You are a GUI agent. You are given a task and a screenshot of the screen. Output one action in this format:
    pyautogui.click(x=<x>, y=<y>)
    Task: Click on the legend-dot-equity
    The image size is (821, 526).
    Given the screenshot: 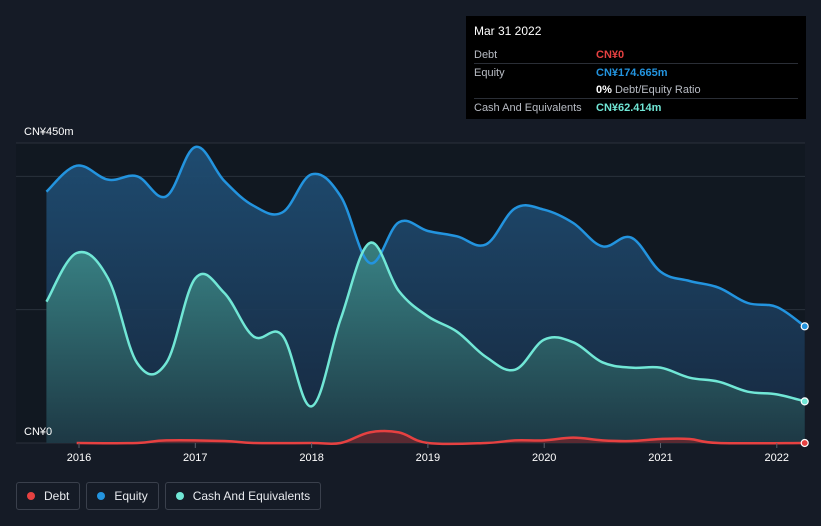 What is the action you would take?
    pyautogui.click(x=101, y=496)
    